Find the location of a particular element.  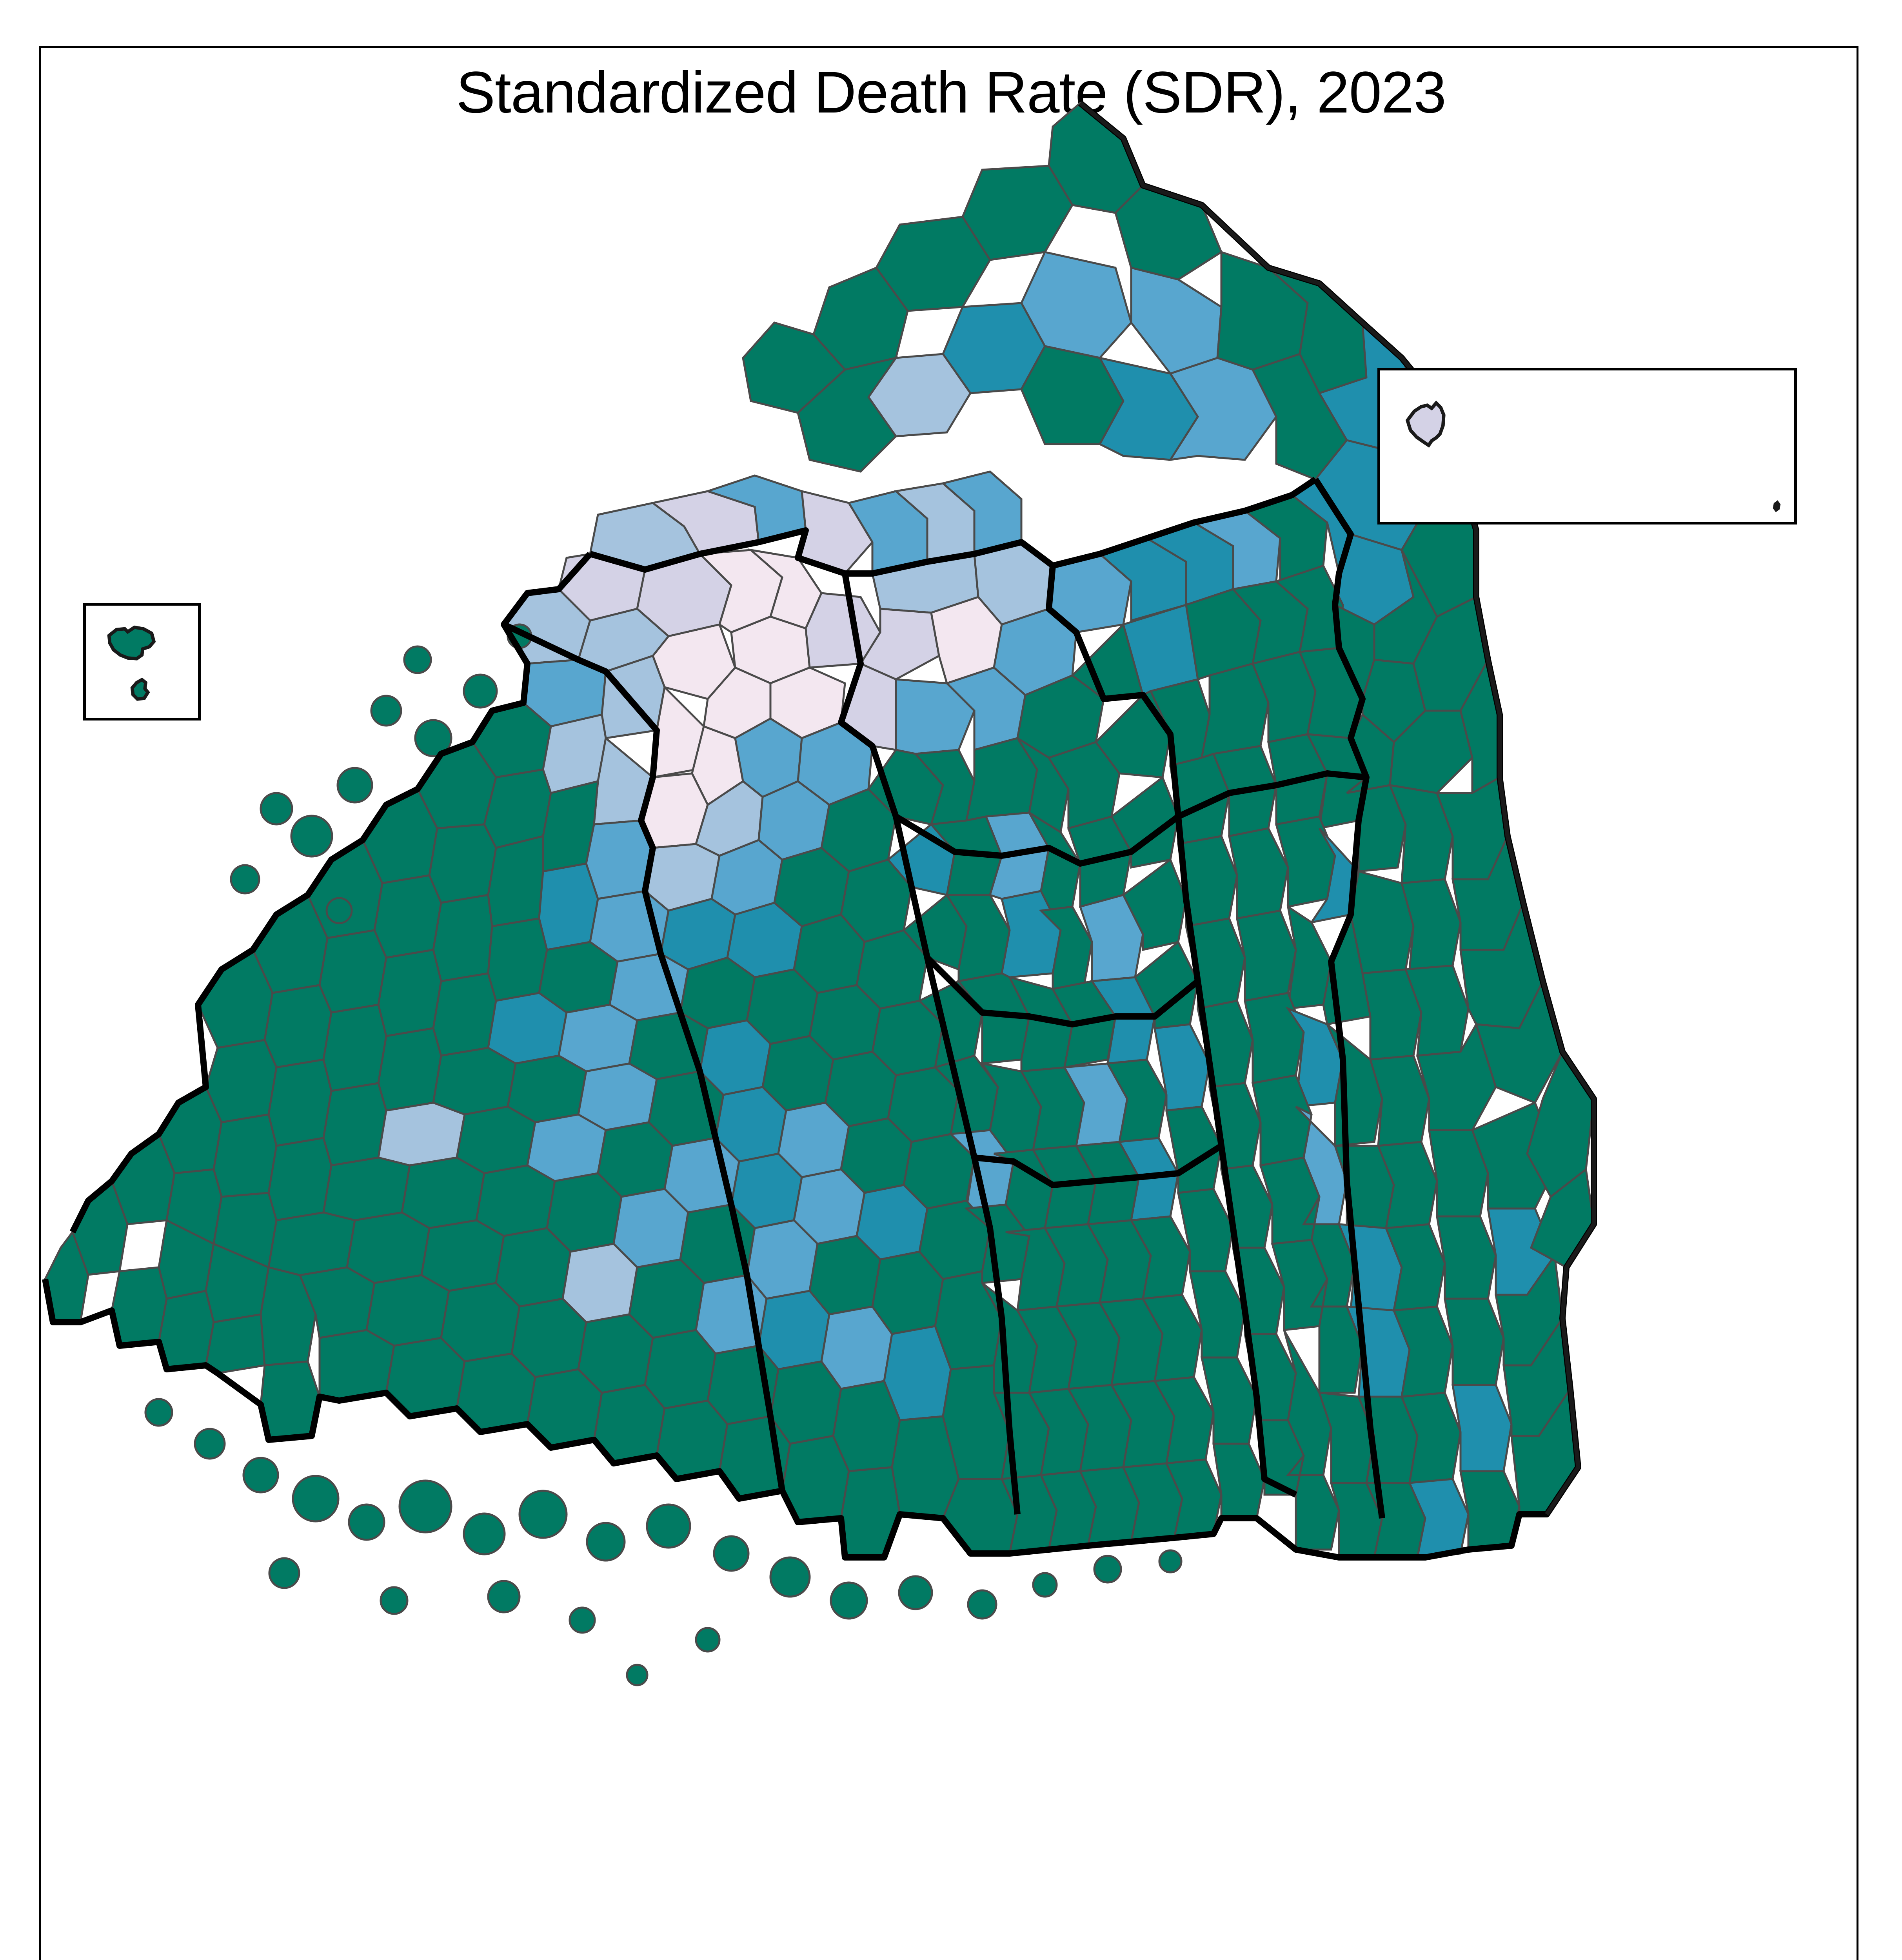

page-title: Standardized Death Rate (SDR), 2023 is located at coordinates (951, 92).